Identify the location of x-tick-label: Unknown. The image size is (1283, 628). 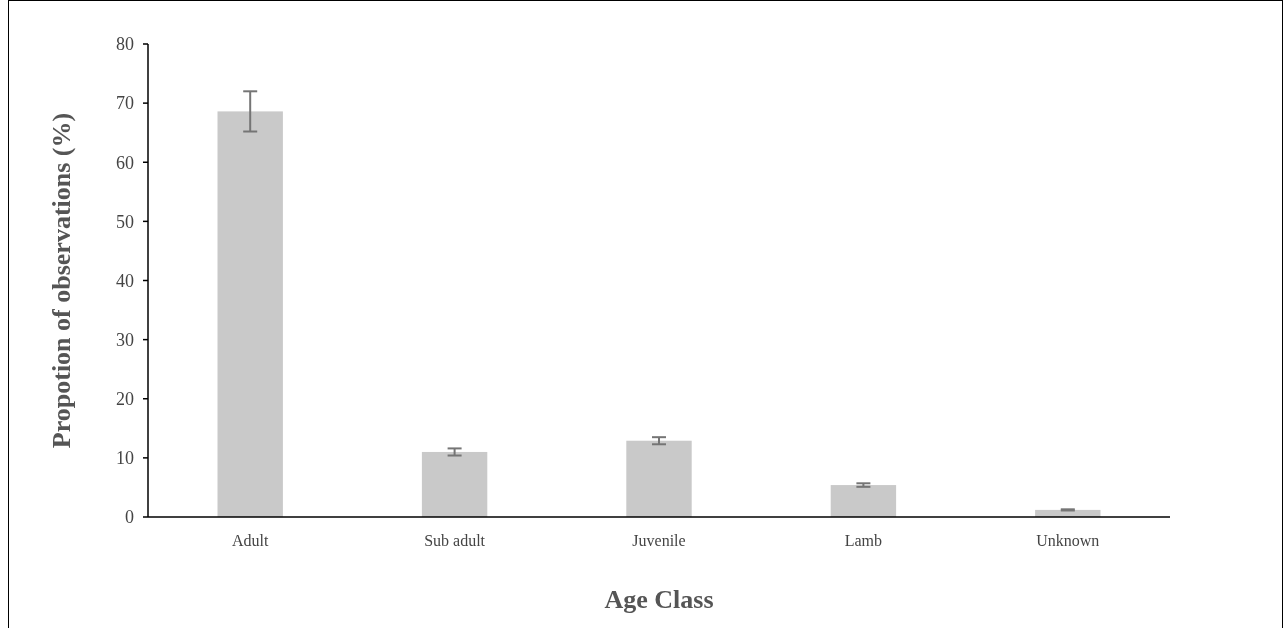
(1068, 540).